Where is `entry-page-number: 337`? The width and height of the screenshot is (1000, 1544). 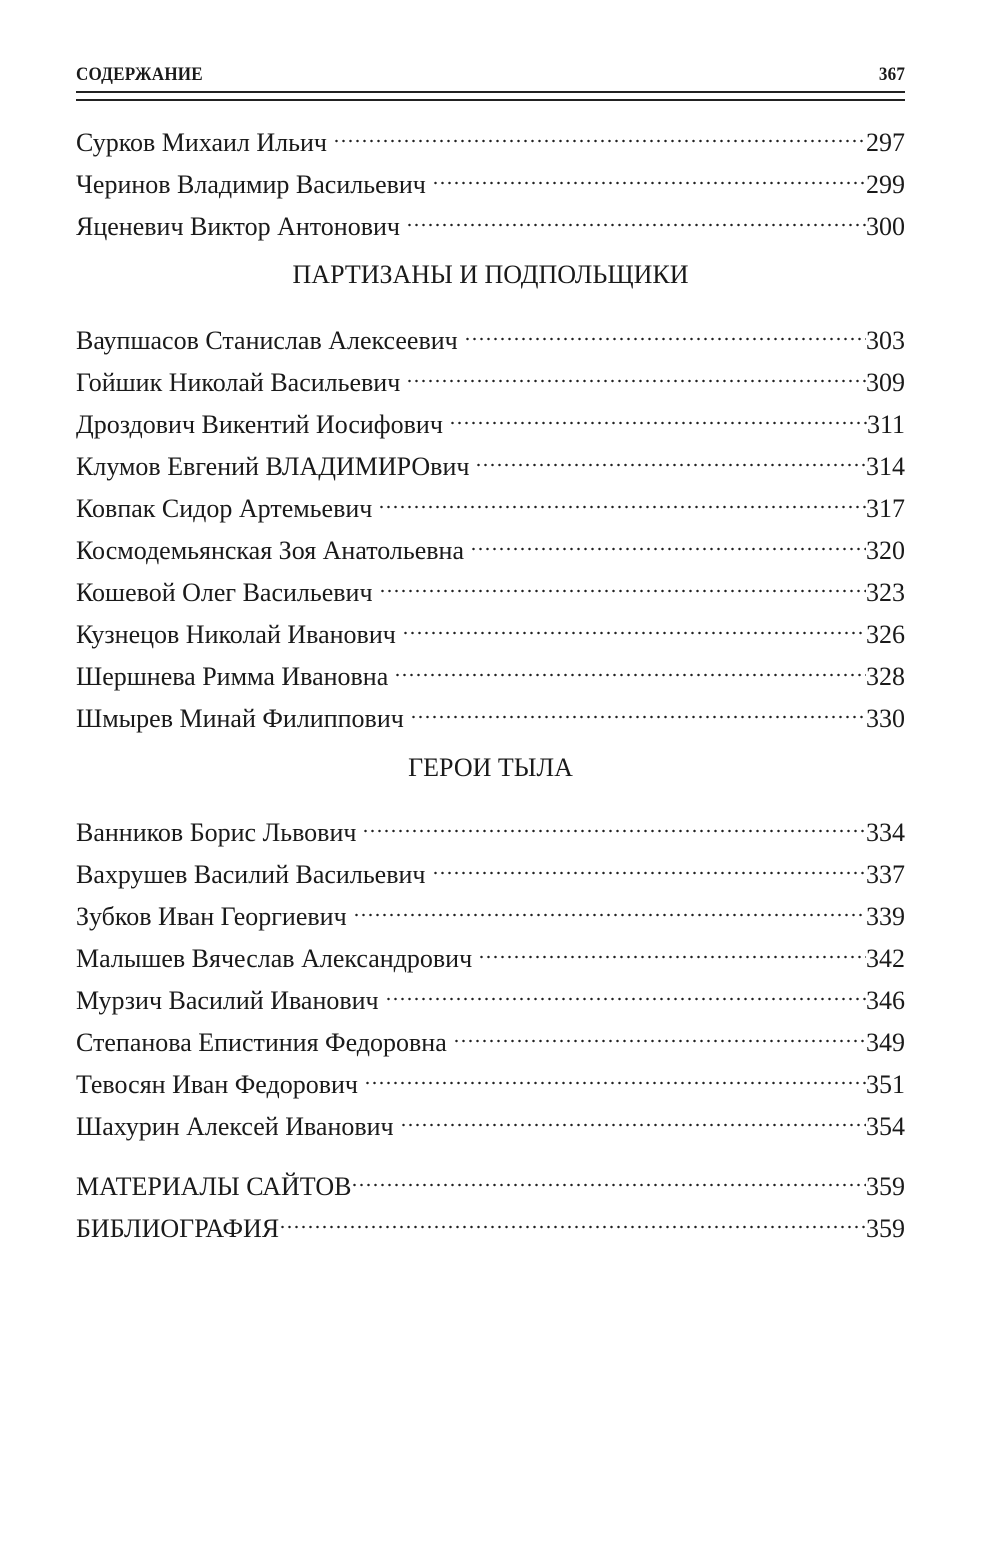
entry-page-number: 337 is located at coordinates (885, 874).